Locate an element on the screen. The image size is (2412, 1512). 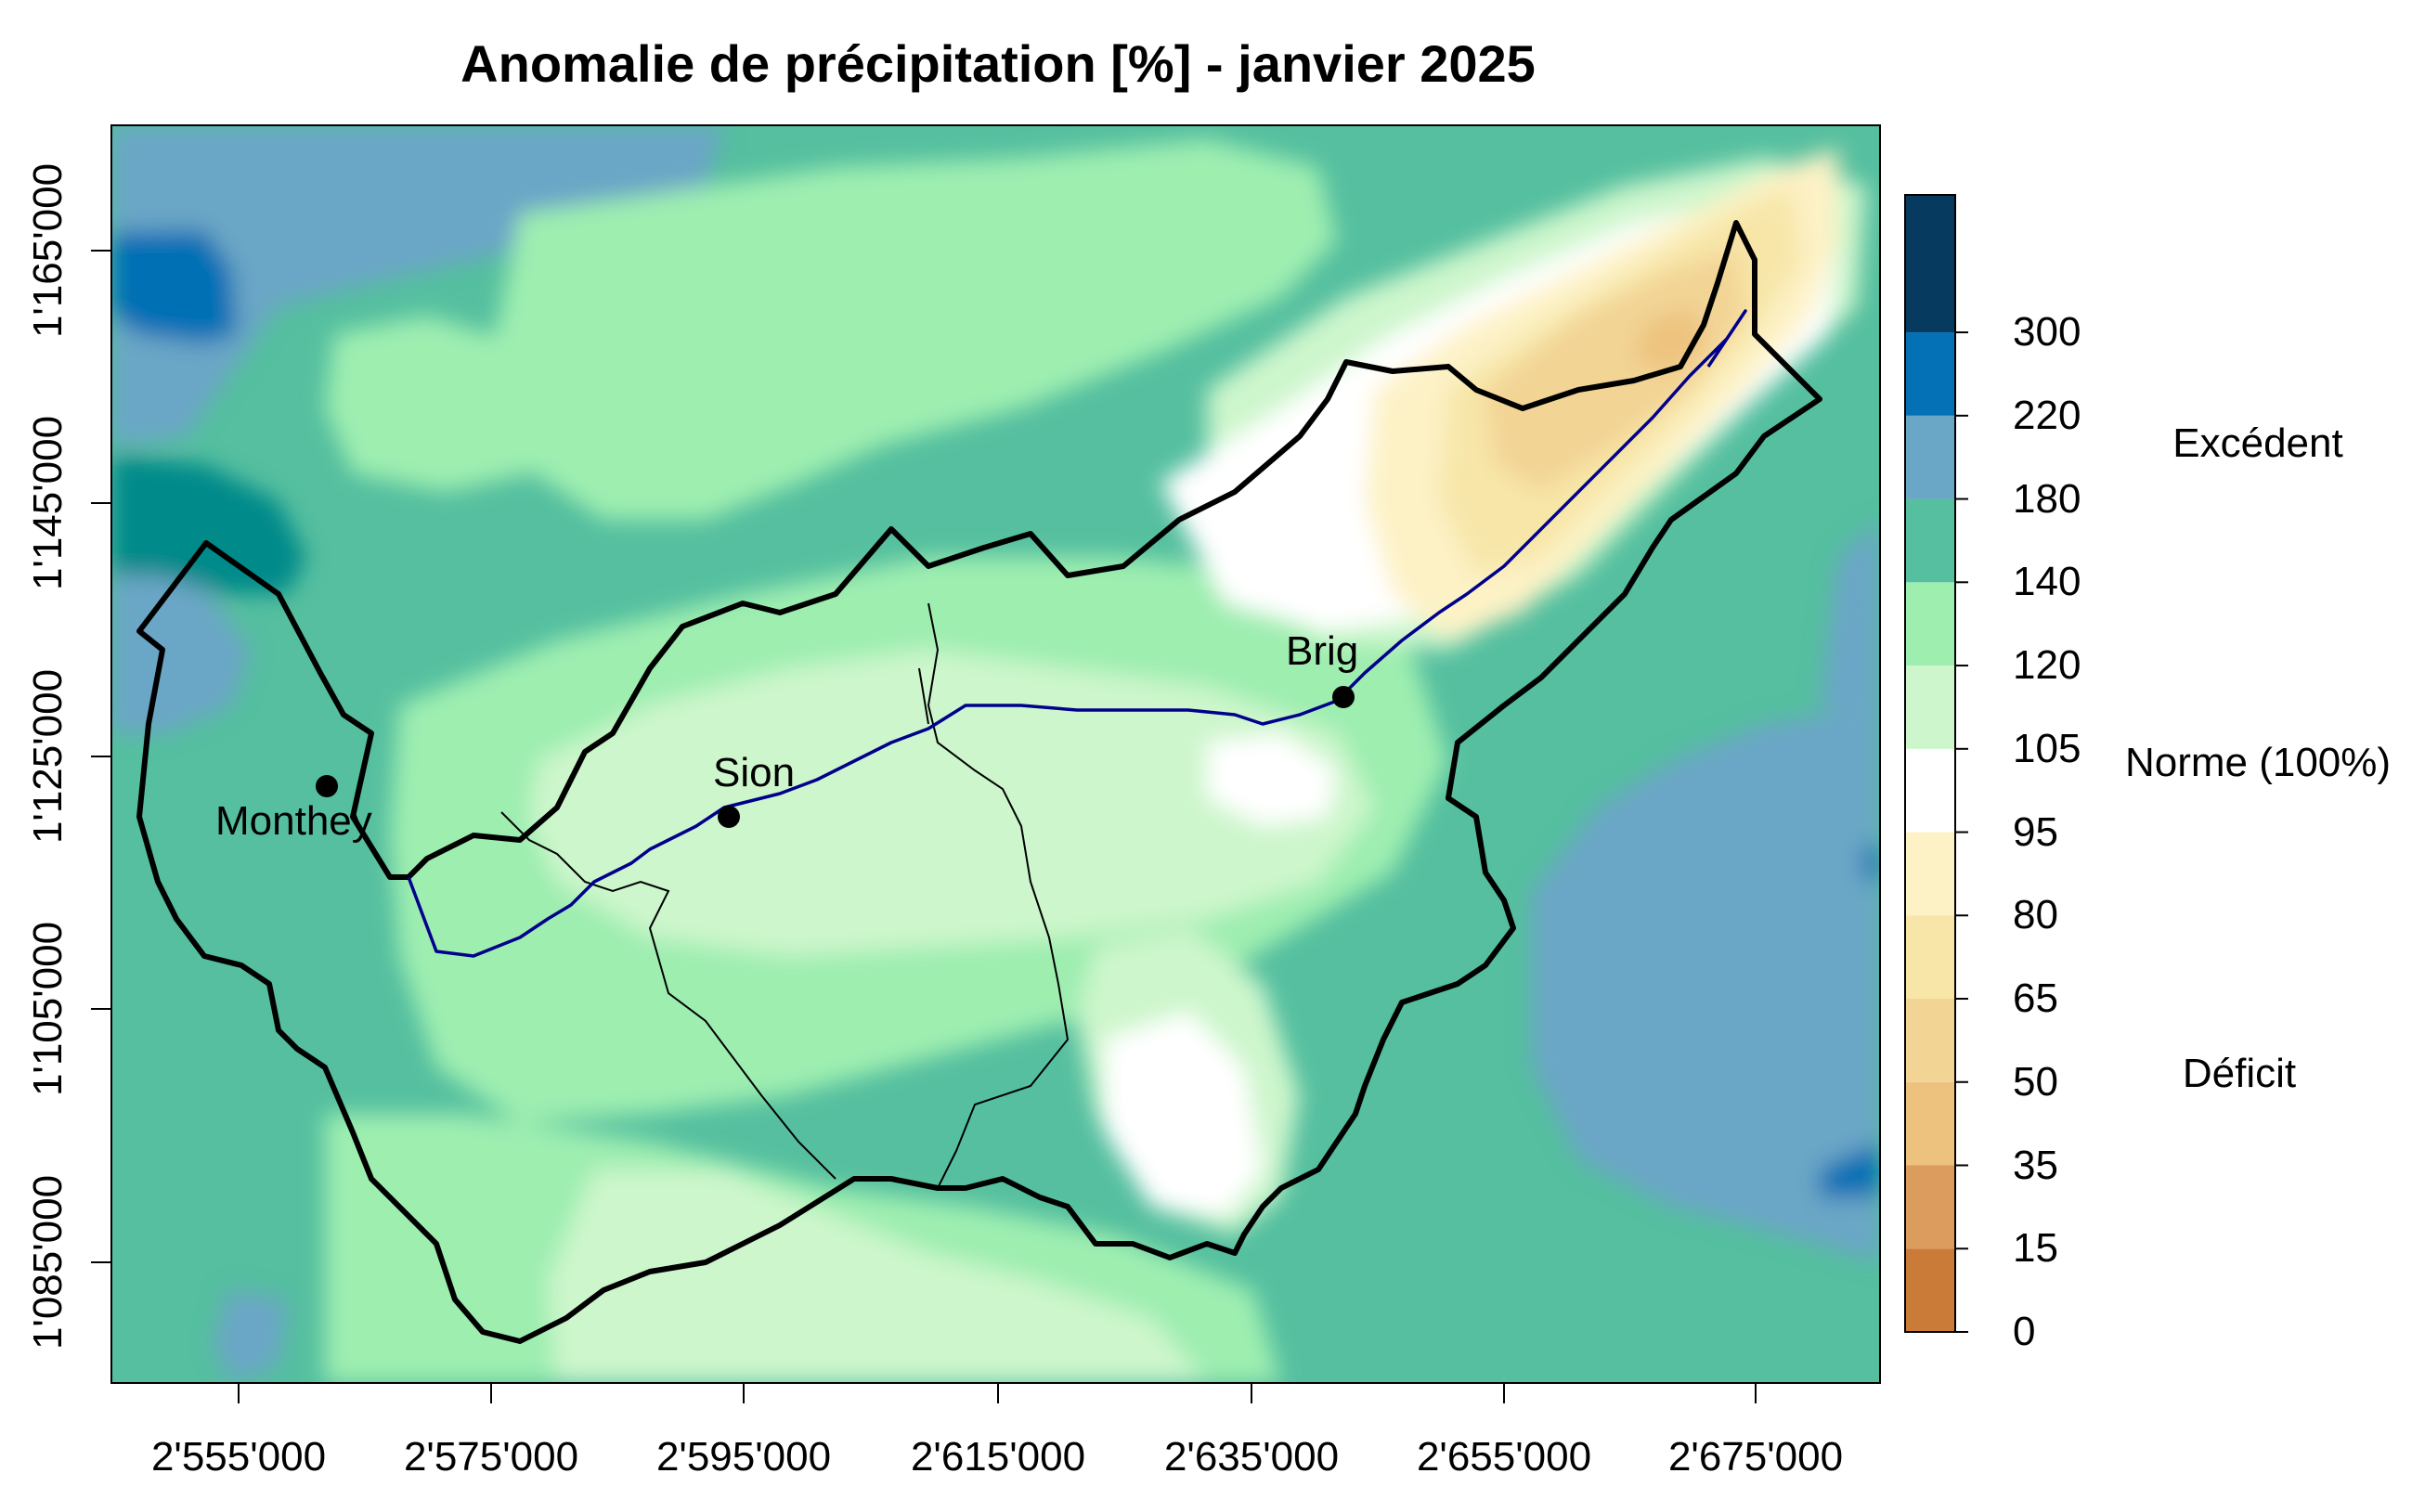
x-axis is located at coordinates (997, 1393).